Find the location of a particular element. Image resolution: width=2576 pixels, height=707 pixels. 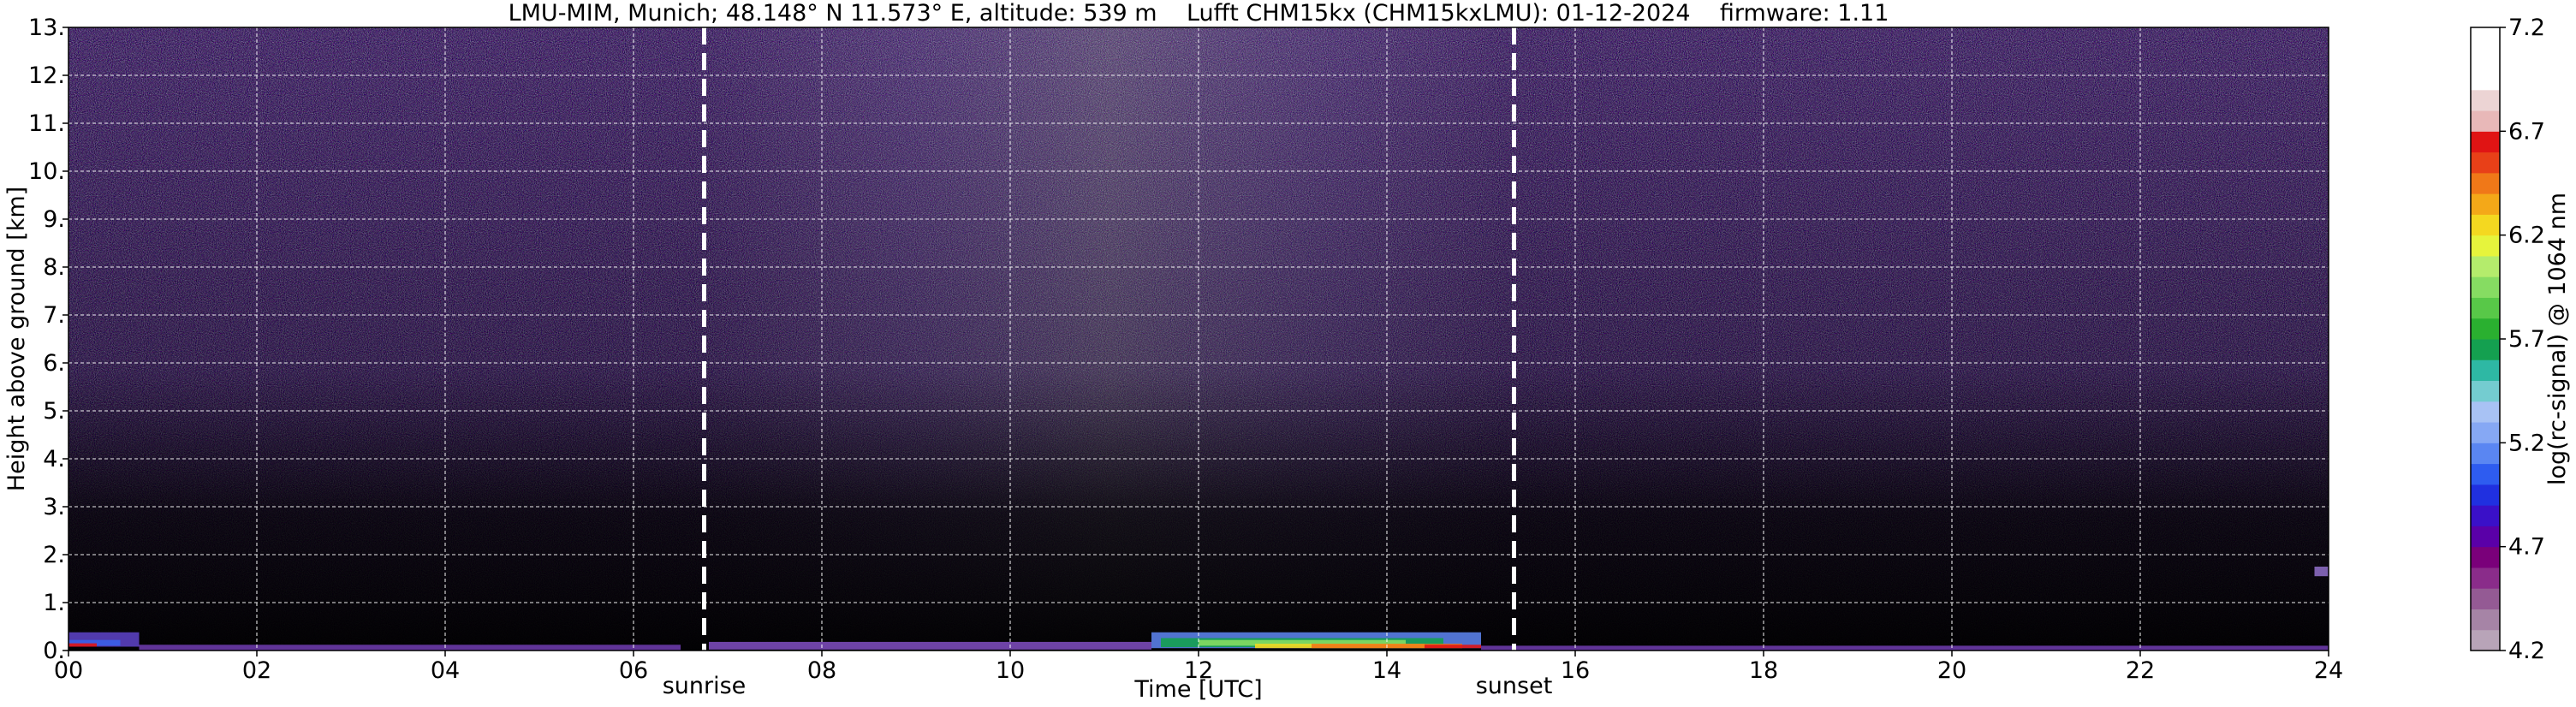

y-axis: 0. 1. 2. 3. 4. 5. 6. 7. 8. 9. 10. 11. 12. 13. is located at coordinates (48, 339).